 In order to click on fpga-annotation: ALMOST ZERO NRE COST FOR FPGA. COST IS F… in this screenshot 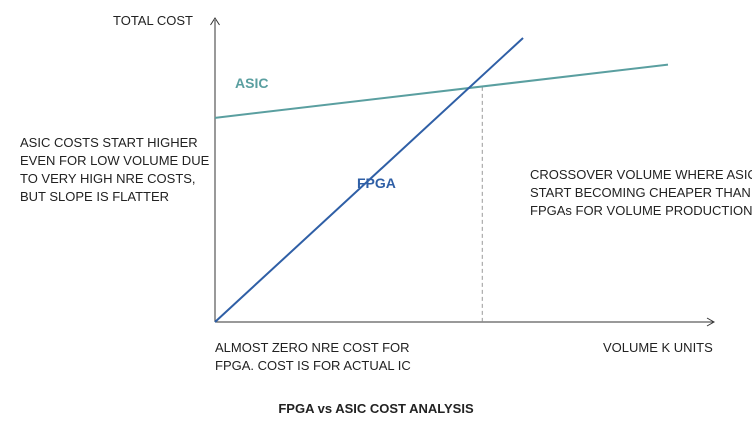, I will do `click(313, 356)`.